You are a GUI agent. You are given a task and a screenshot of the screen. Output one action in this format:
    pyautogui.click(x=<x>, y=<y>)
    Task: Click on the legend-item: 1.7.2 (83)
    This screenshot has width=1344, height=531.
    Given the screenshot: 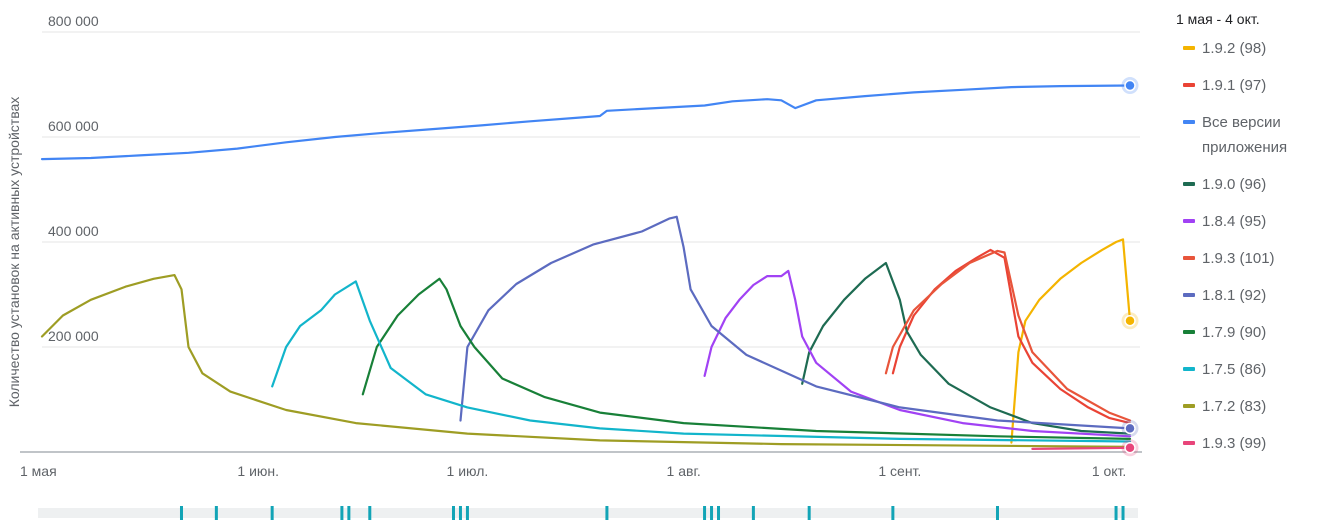 What is the action you would take?
    pyautogui.click(x=1259, y=412)
    